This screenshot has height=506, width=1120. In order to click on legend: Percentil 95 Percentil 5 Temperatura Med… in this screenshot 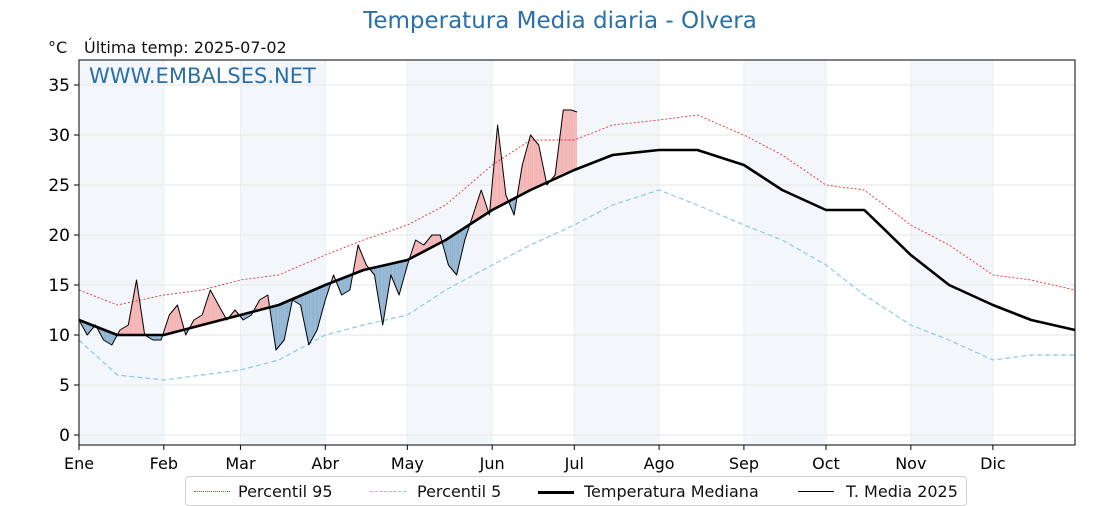, I will do `click(576, 491)`.